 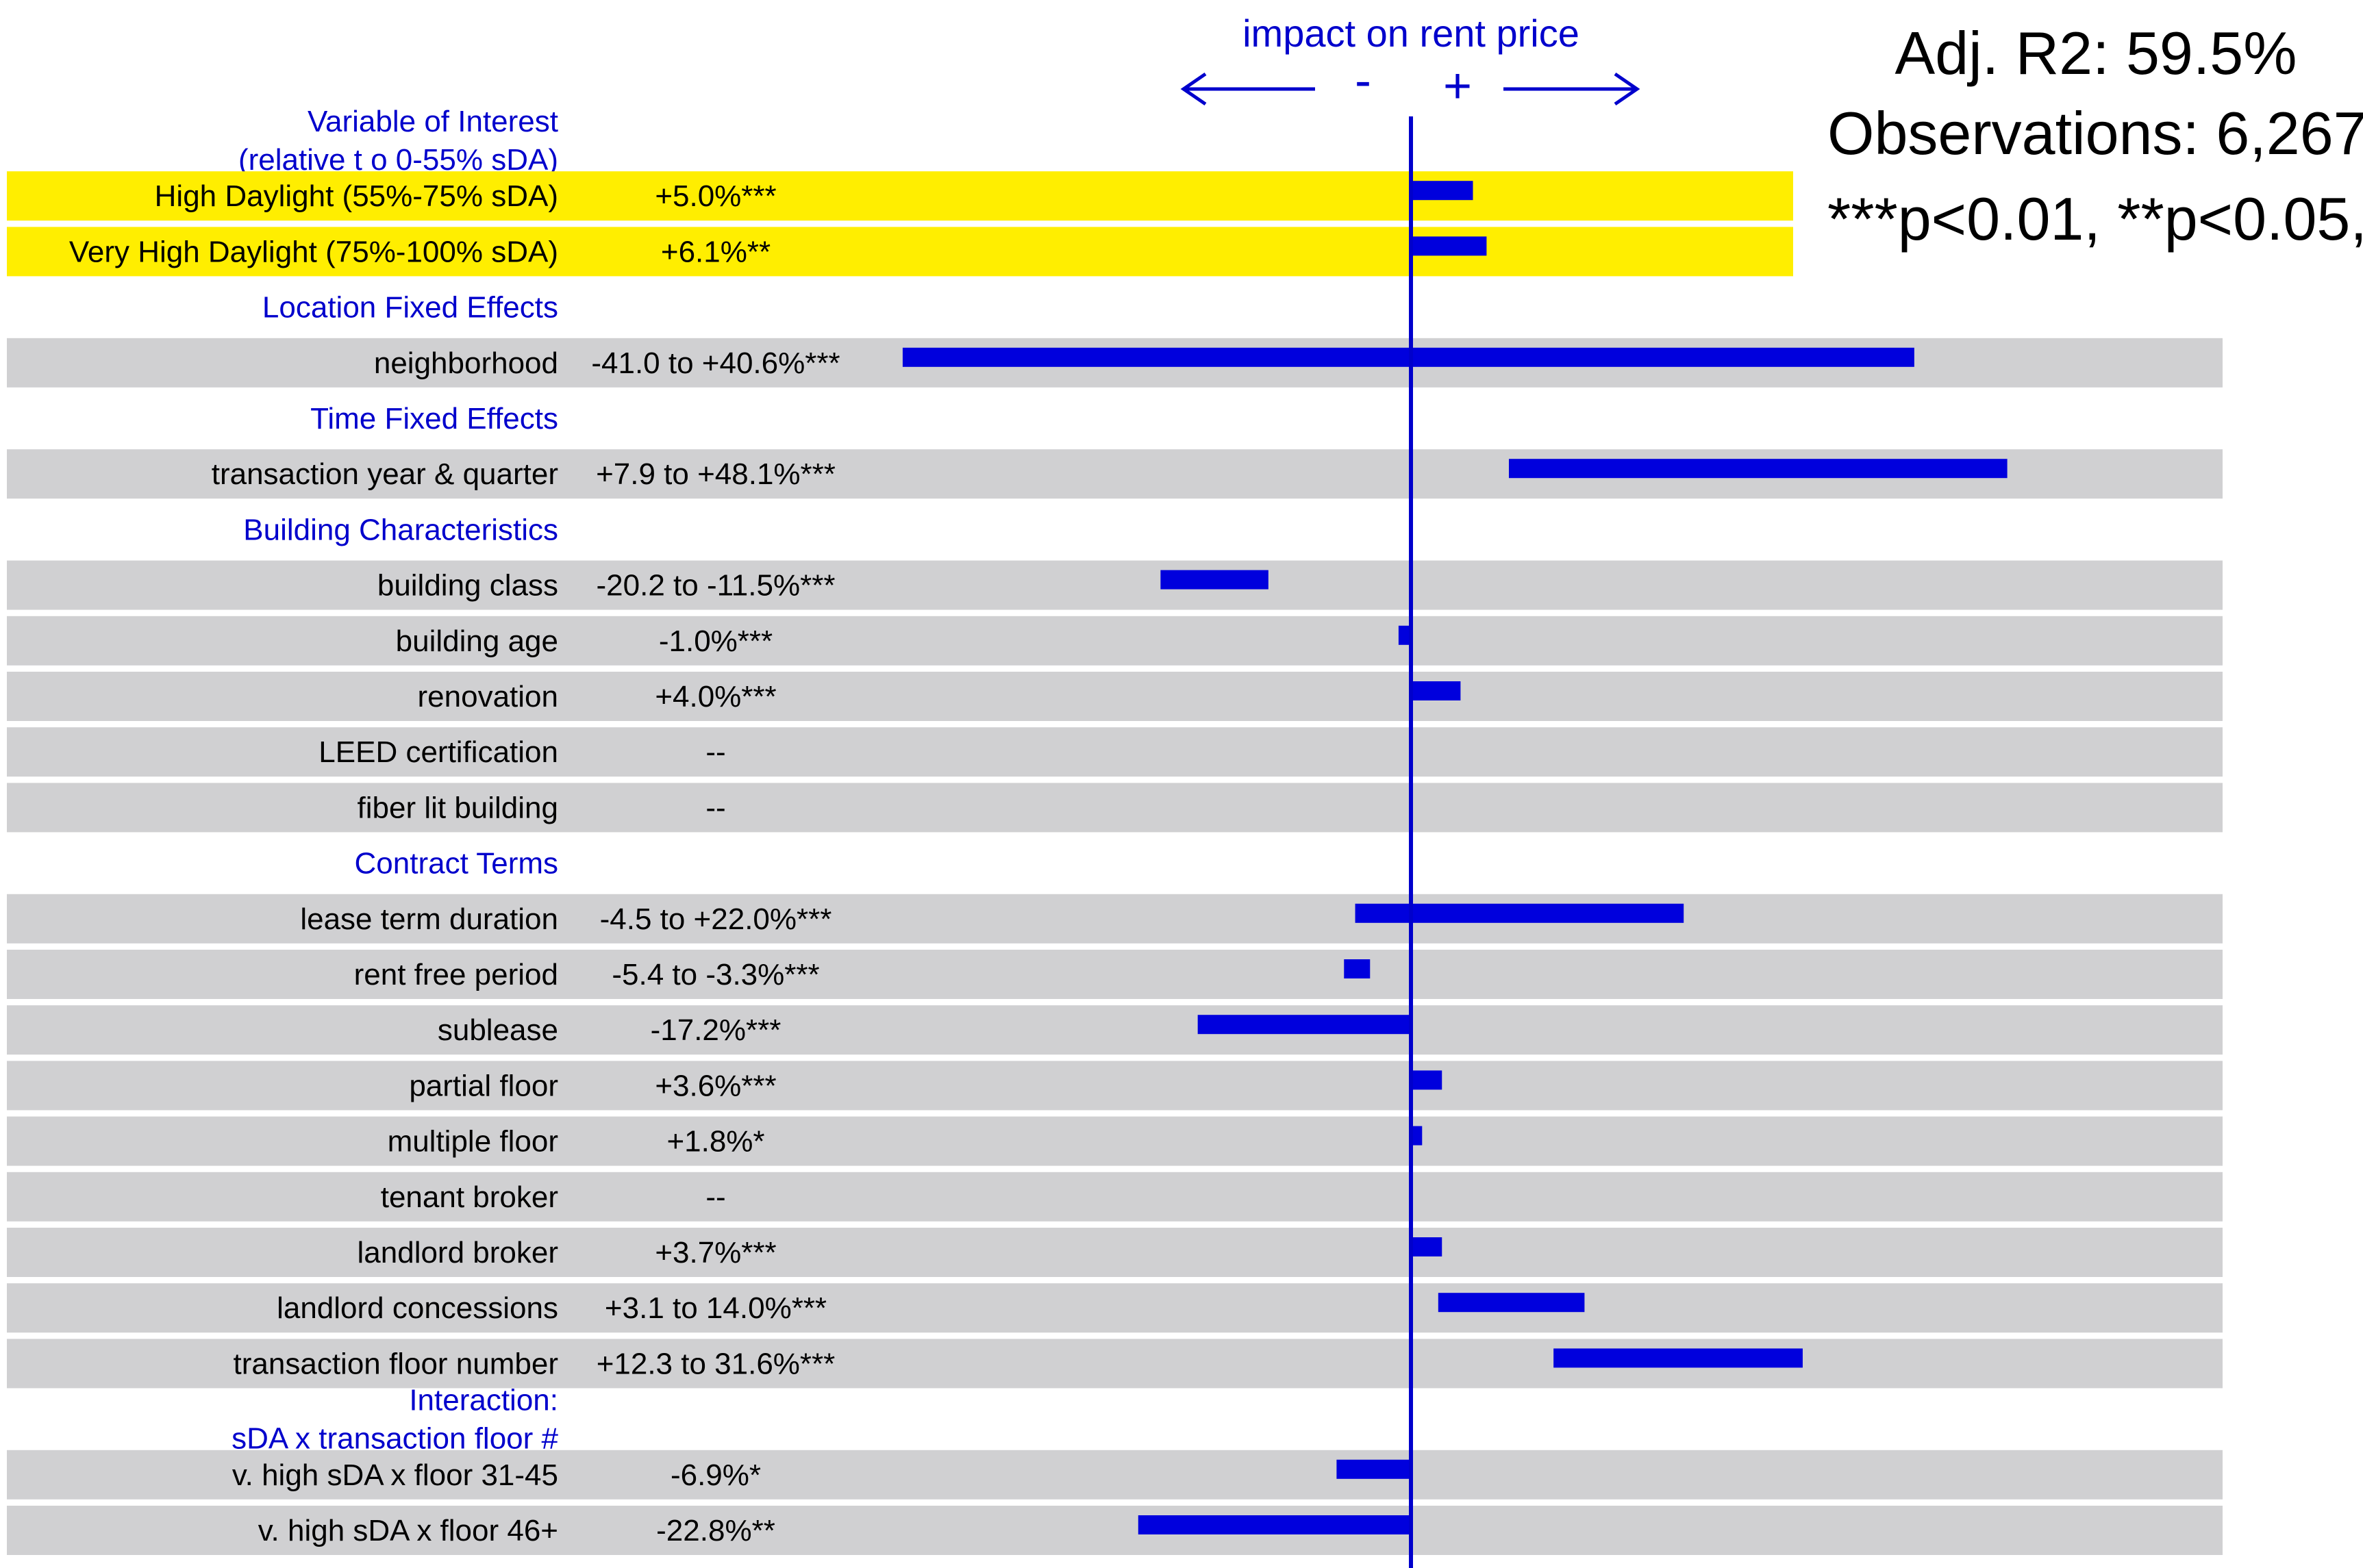 I want to click on section-header: (relative t o 0-55% sDA), so click(x=398, y=160).